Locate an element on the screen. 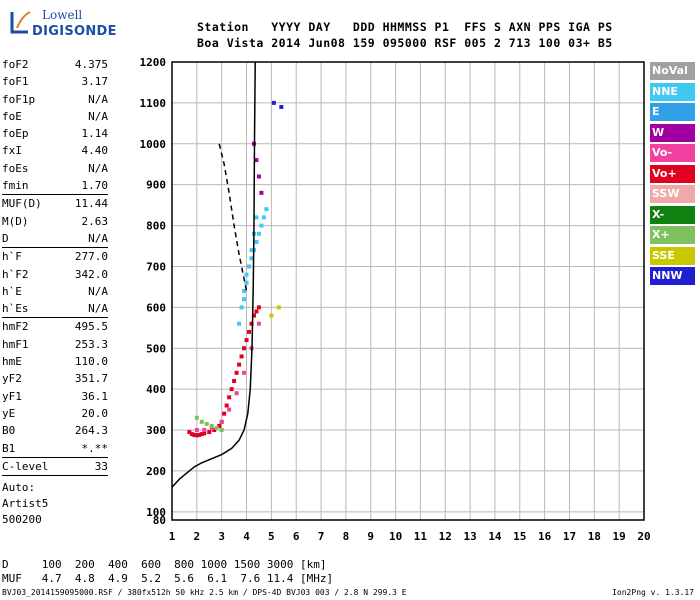 Image resolution: width=700 pixels, height=600 pixels. param-panel-end is located at coordinates (55, 476).